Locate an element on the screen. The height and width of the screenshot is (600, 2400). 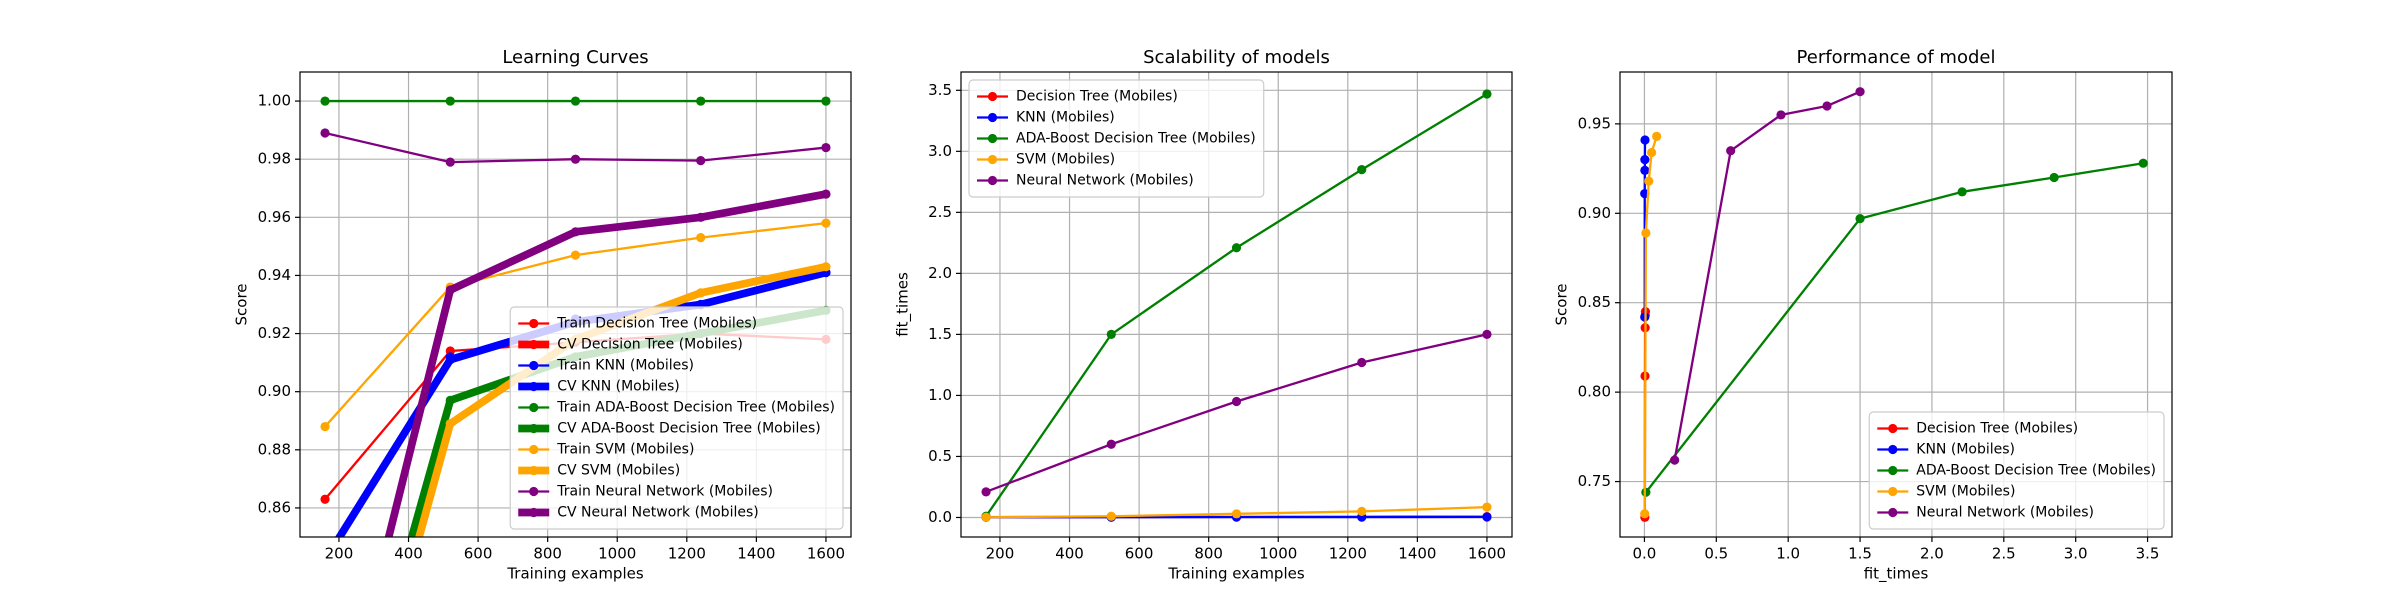
y-tick-label: 0.80 is located at coordinates (1594, 392).